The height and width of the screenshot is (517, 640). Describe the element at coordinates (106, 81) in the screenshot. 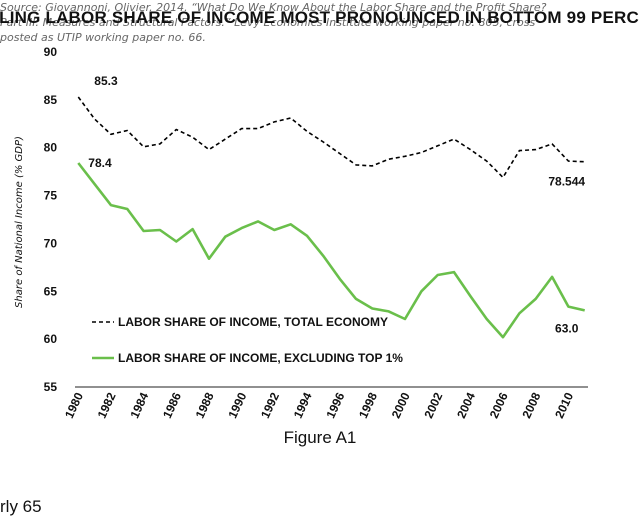

I see `data-label: 85.3` at that location.